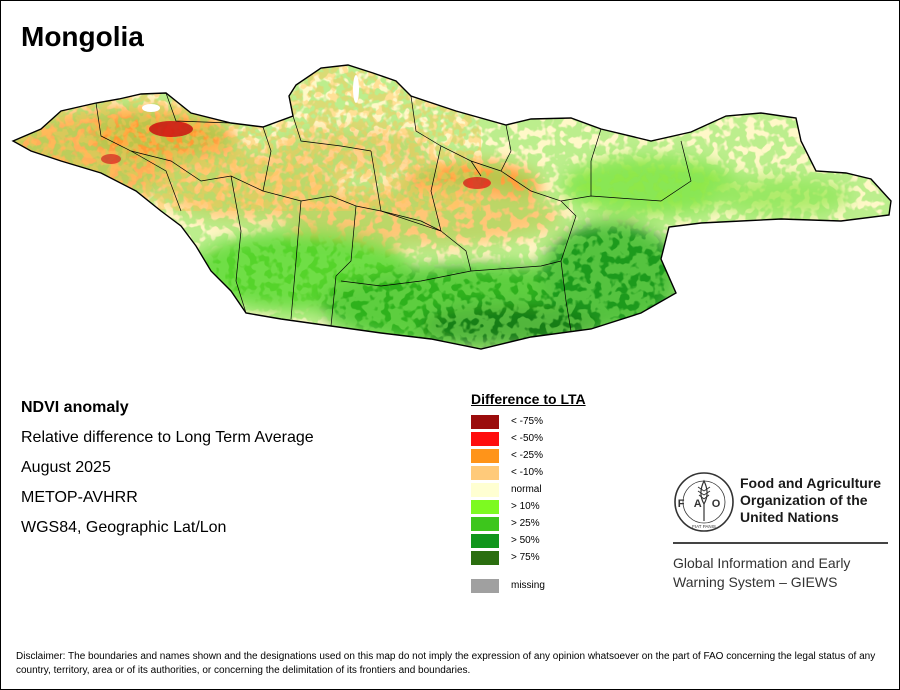 This screenshot has height=690, width=900. Describe the element at coordinates (571, 540) in the screenshot. I see `legend-item: > 50%` at that location.